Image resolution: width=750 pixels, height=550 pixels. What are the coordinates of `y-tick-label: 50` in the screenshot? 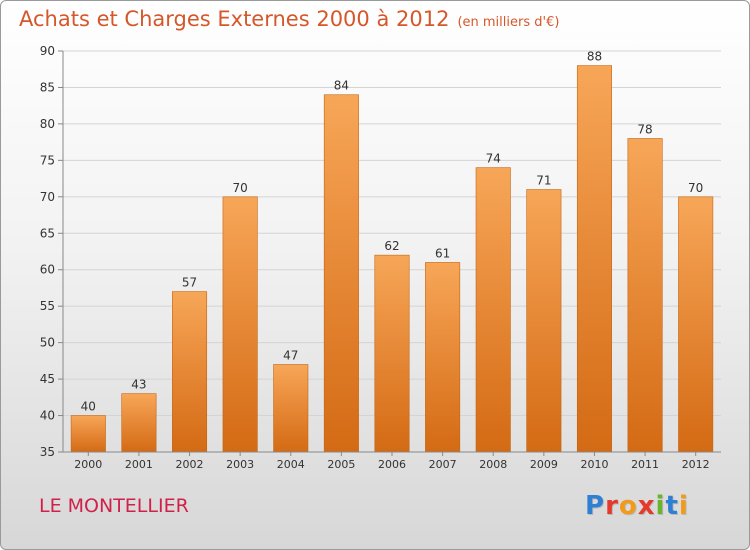 It's located at (47, 343).